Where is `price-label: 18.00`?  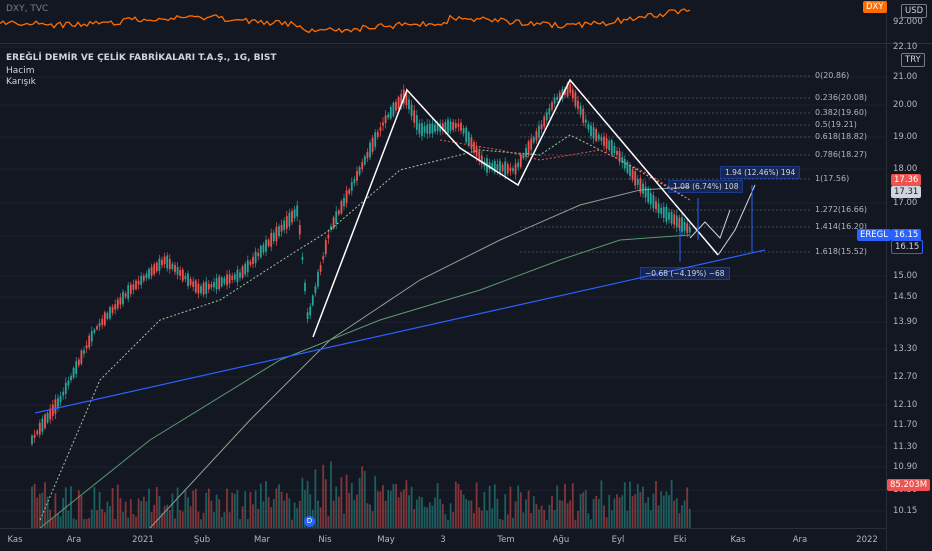
price-label: 18.00 is located at coordinates (905, 169).